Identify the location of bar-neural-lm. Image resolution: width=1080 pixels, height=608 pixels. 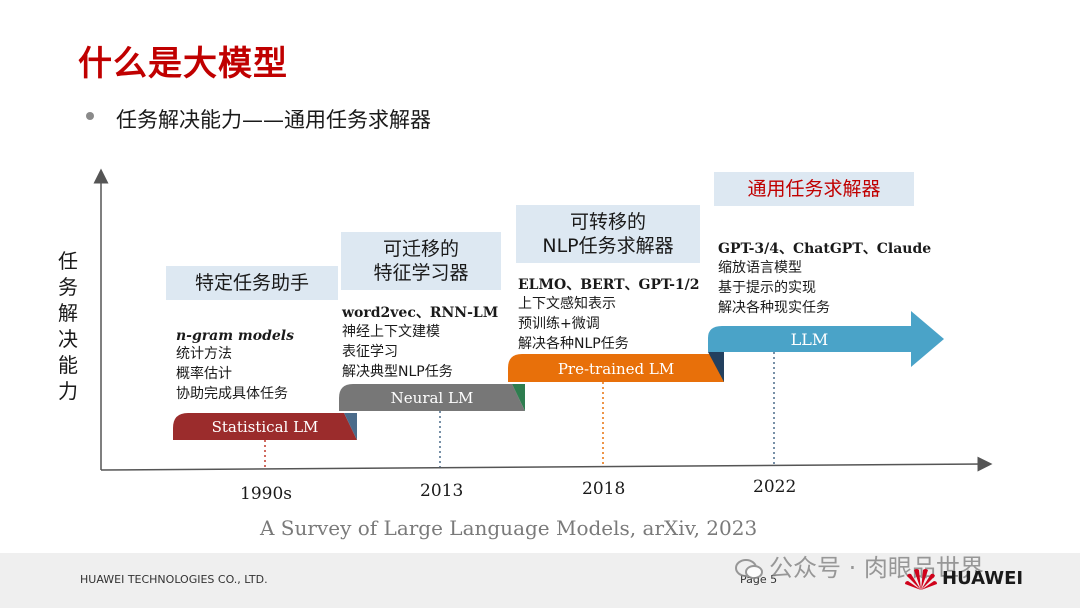
(432, 397).